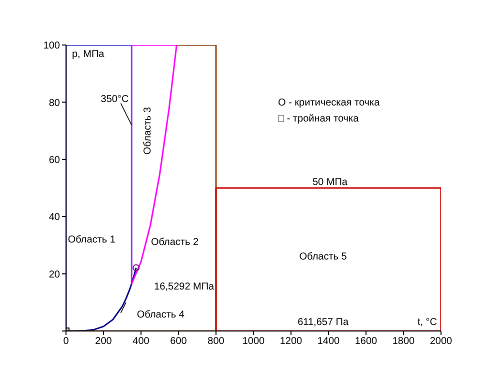 The height and width of the screenshot is (375, 500). What do you see at coordinates (160, 315) in the screenshot?
I see `annotation: Область 4` at bounding box center [160, 315].